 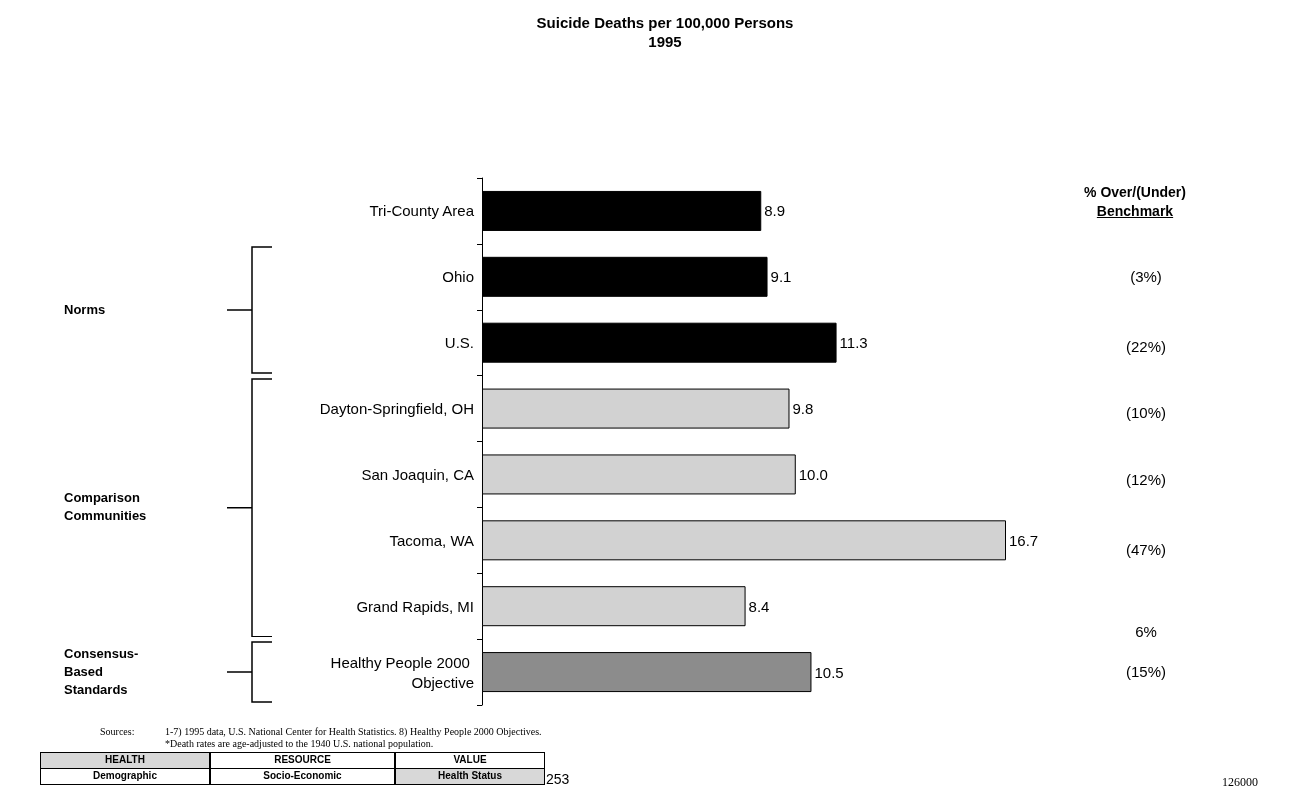 I want to click on text: (22%), so click(x=1146, y=346).